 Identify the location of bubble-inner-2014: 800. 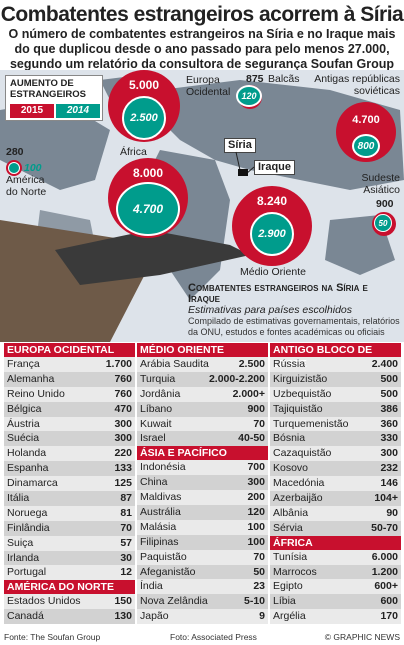
(366, 146).